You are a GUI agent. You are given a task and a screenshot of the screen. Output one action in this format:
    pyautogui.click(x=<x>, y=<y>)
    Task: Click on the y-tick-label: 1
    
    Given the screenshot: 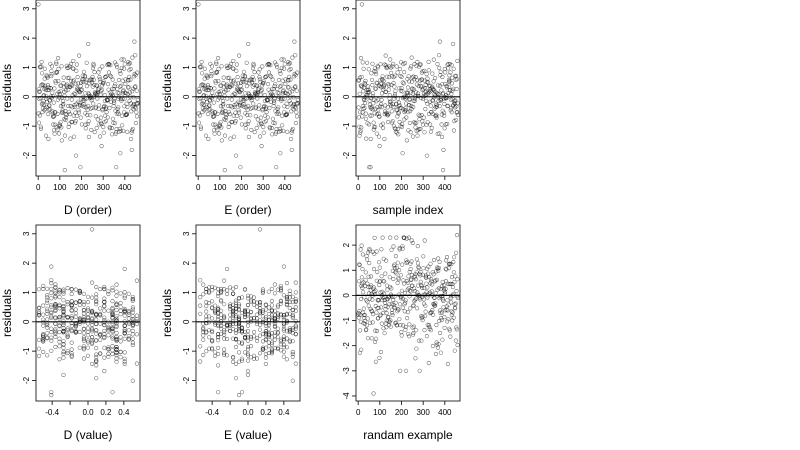 What is the action you would take?
    pyautogui.click(x=186, y=292)
    